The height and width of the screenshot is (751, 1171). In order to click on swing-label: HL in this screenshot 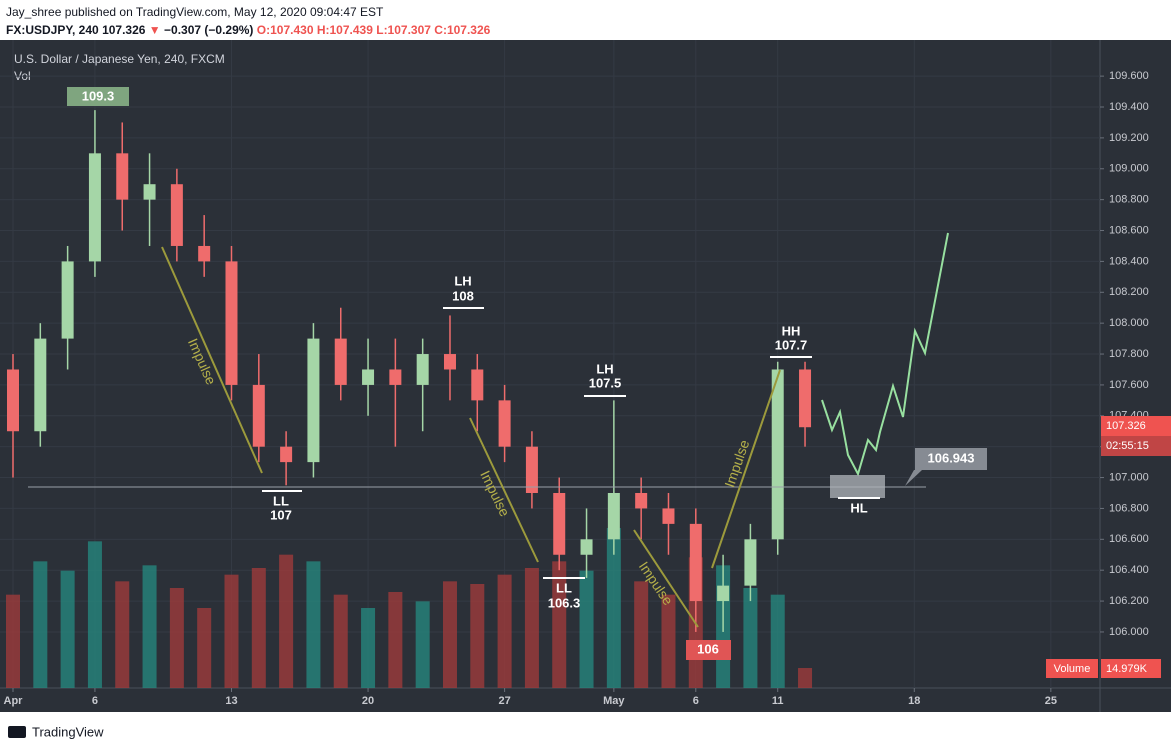, I will do `click(858, 507)`.